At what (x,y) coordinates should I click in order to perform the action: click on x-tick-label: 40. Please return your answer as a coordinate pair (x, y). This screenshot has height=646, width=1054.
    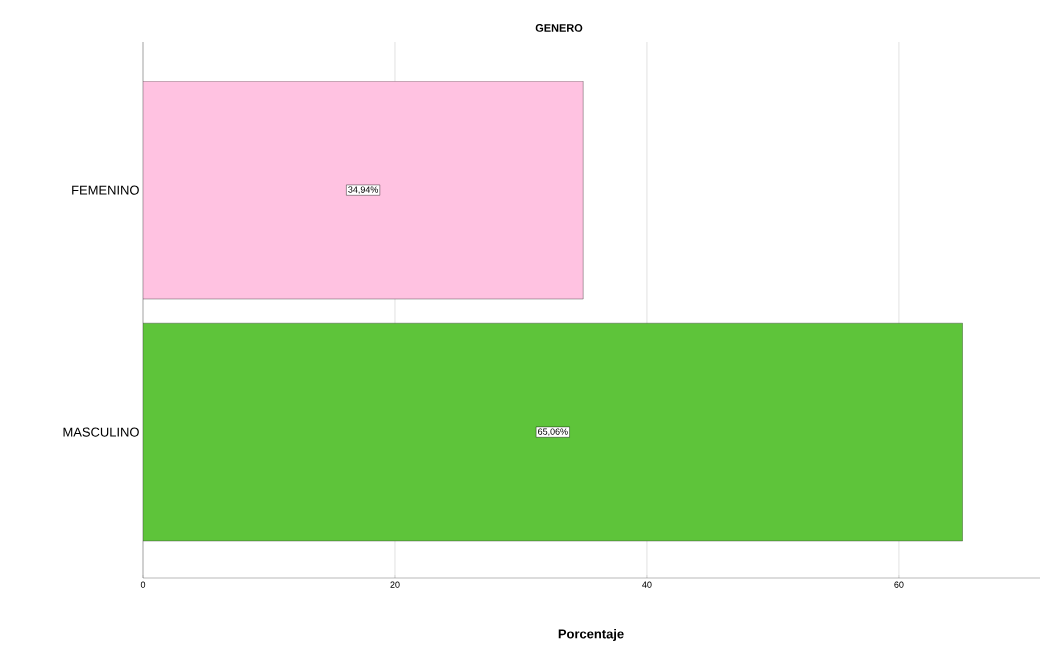
    Looking at the image, I should click on (647, 584).